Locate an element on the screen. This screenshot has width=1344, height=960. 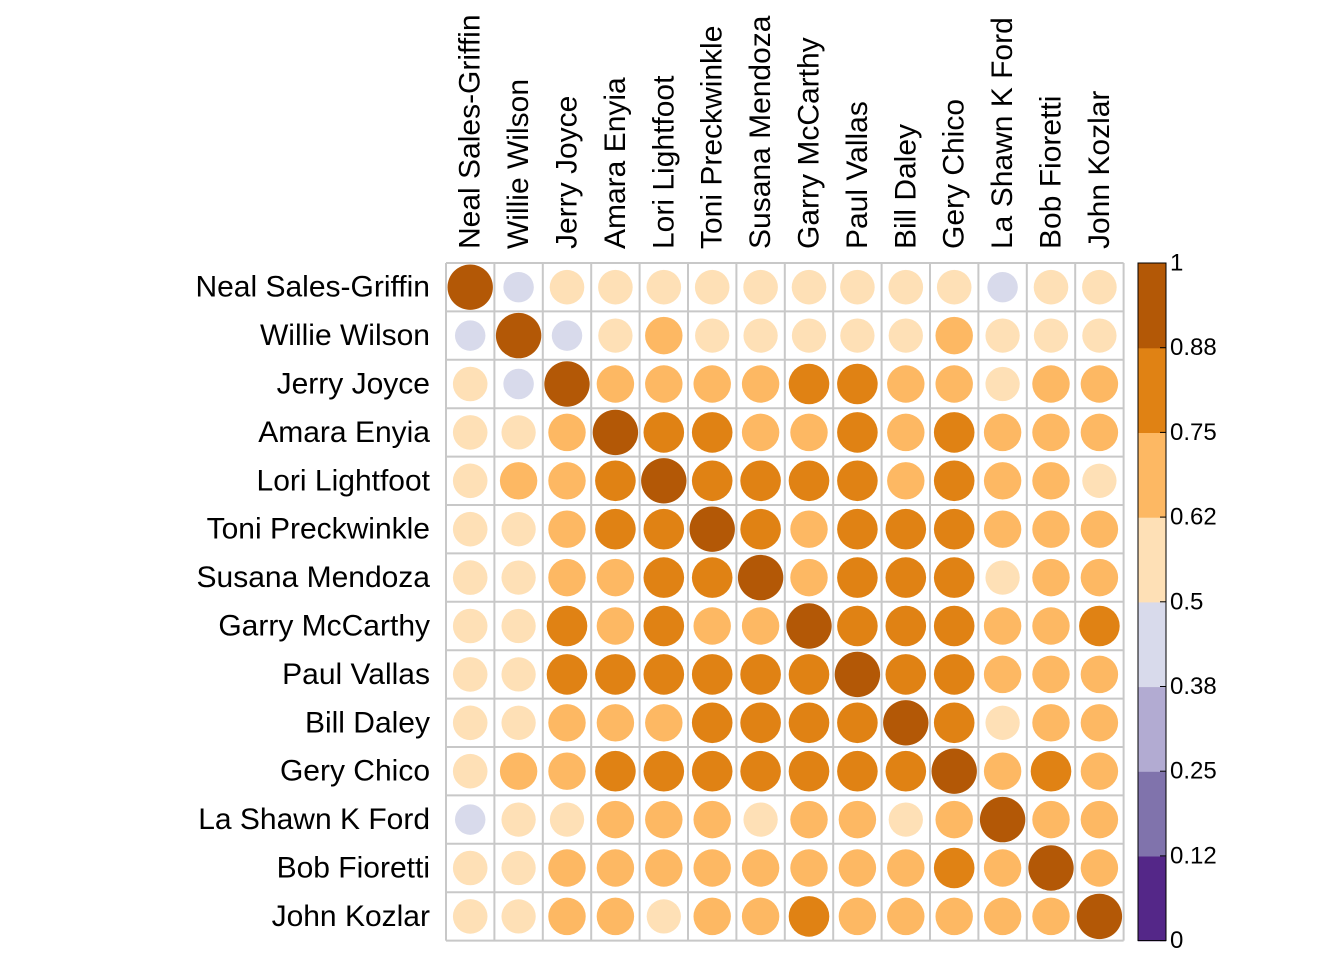
row-label: Amara Enyia is located at coordinates (344, 432).